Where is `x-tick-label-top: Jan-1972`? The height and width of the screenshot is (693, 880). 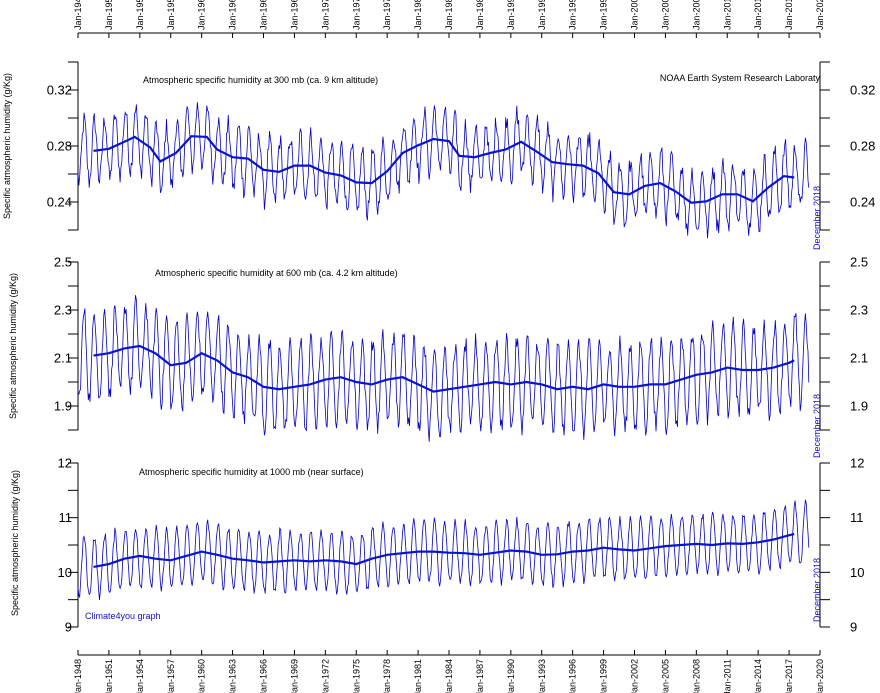
x-tick-label-top: Jan-1972 is located at coordinates (325, 15).